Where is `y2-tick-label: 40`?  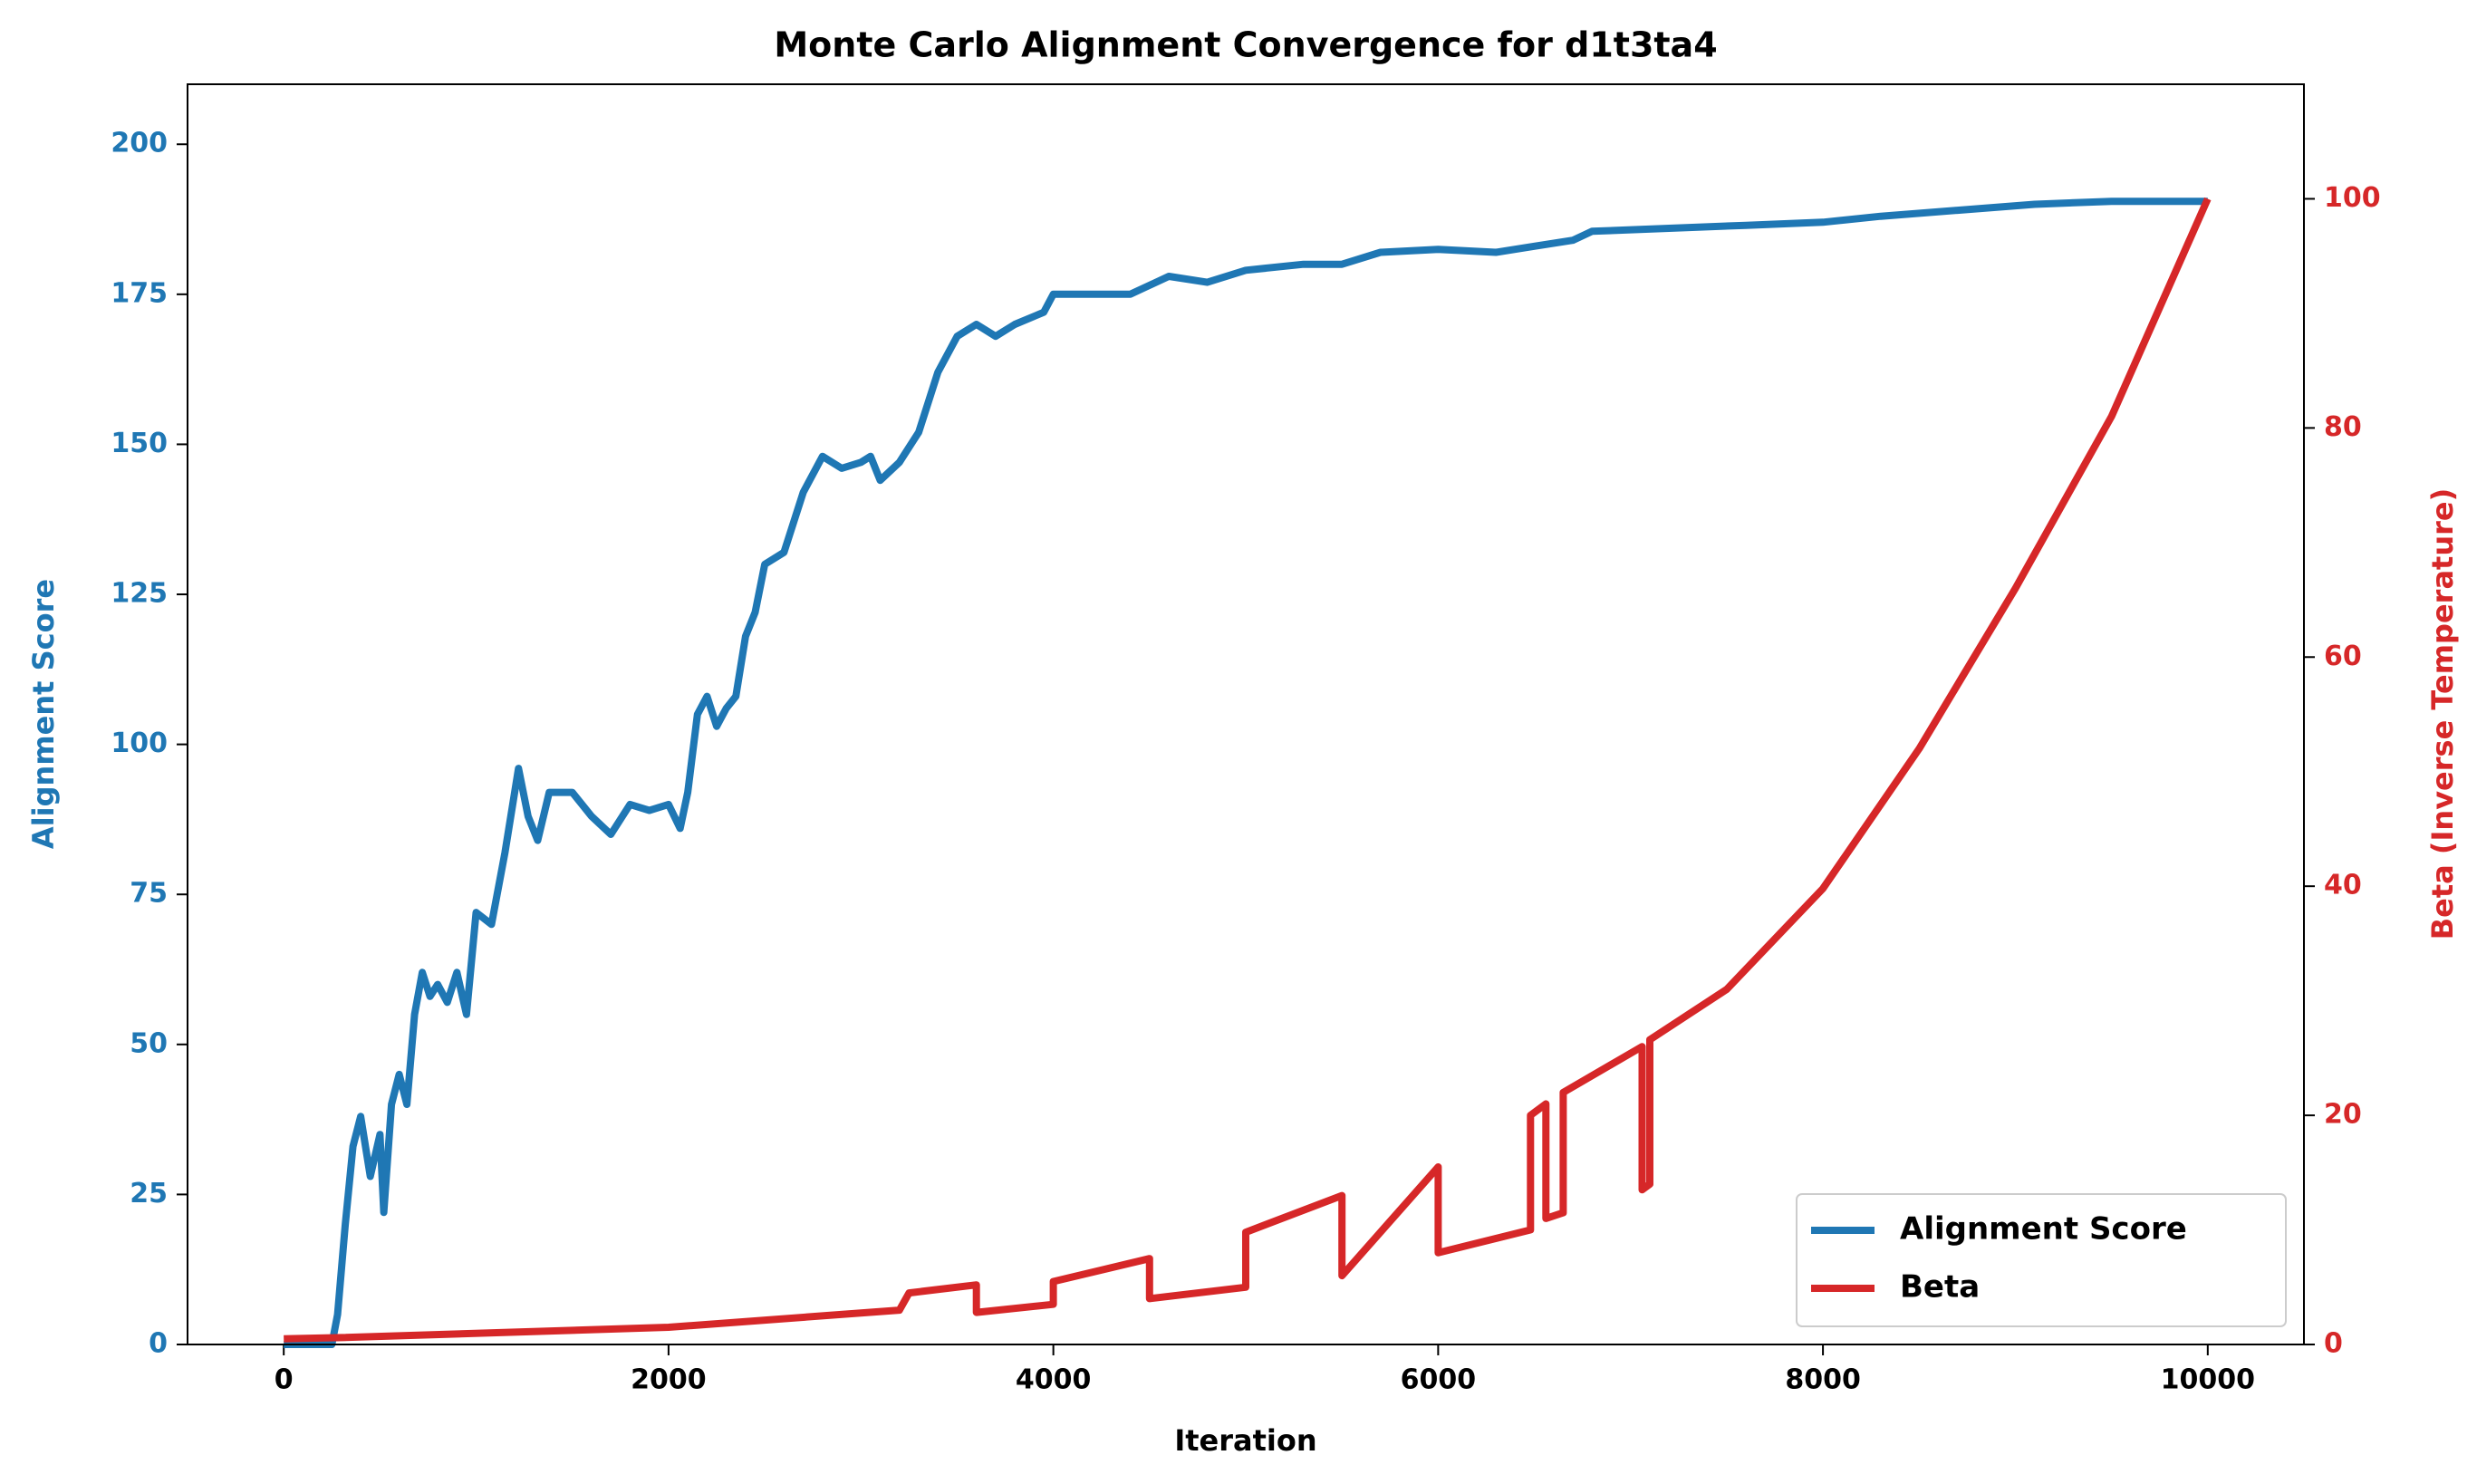
y2-tick-label: 40 is located at coordinates (2343, 886).